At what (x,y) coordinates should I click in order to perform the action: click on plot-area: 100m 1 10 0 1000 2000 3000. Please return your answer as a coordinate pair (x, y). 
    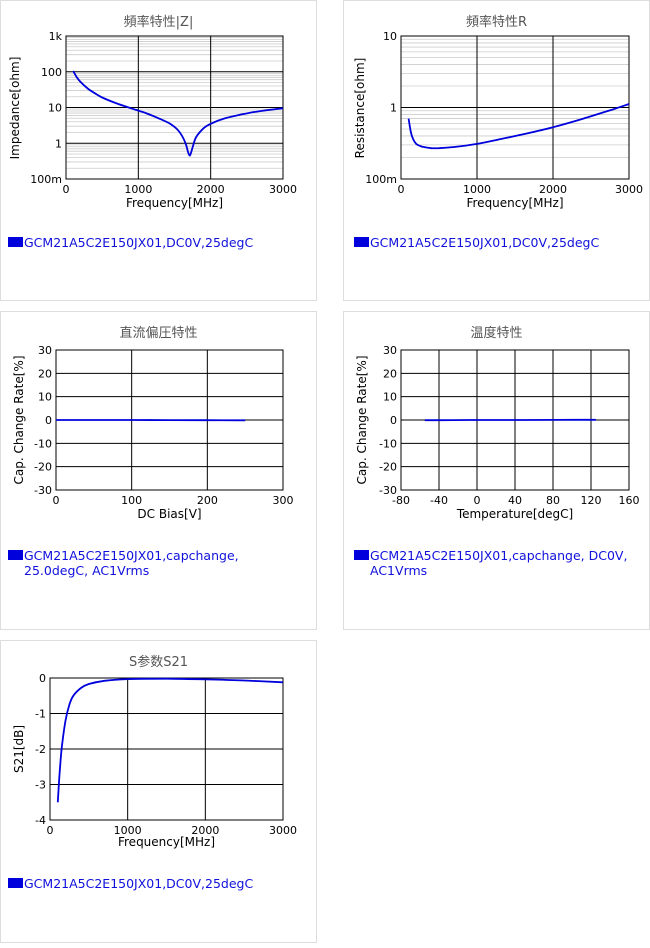
    Looking at the image, I should click on (504, 113).